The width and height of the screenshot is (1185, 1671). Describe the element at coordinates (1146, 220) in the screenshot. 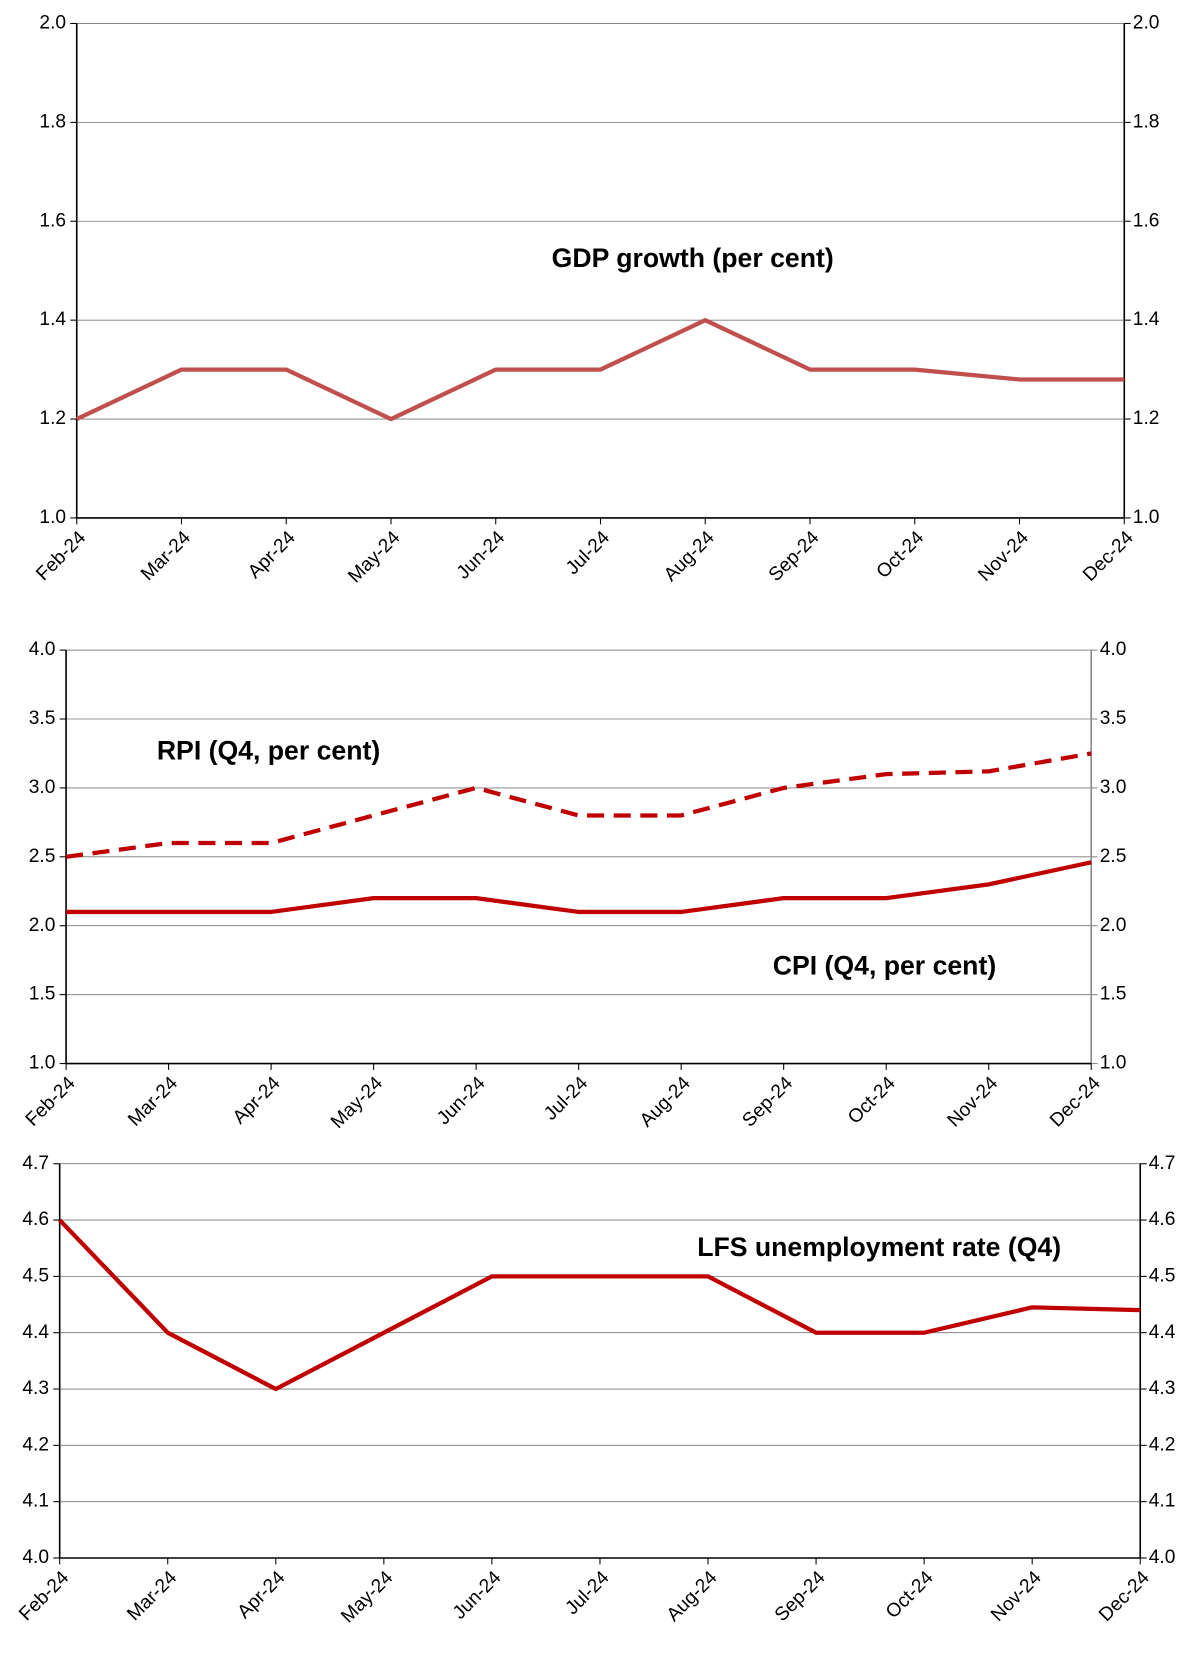

I see `y2-tick-label: 1.6` at that location.